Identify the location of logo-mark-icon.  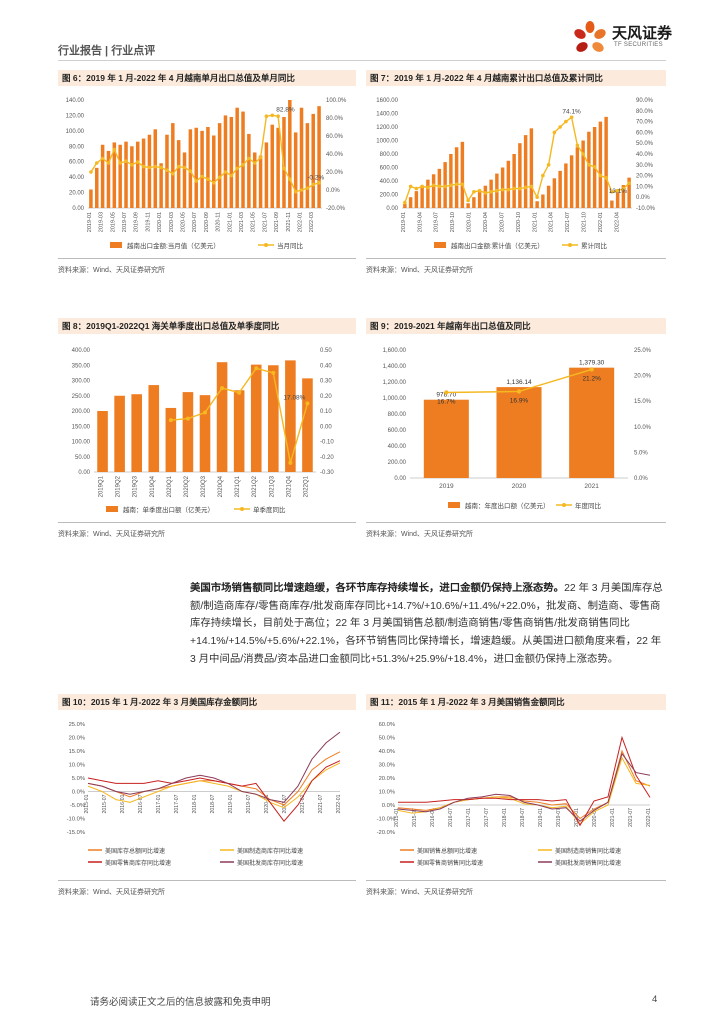
(590, 36).